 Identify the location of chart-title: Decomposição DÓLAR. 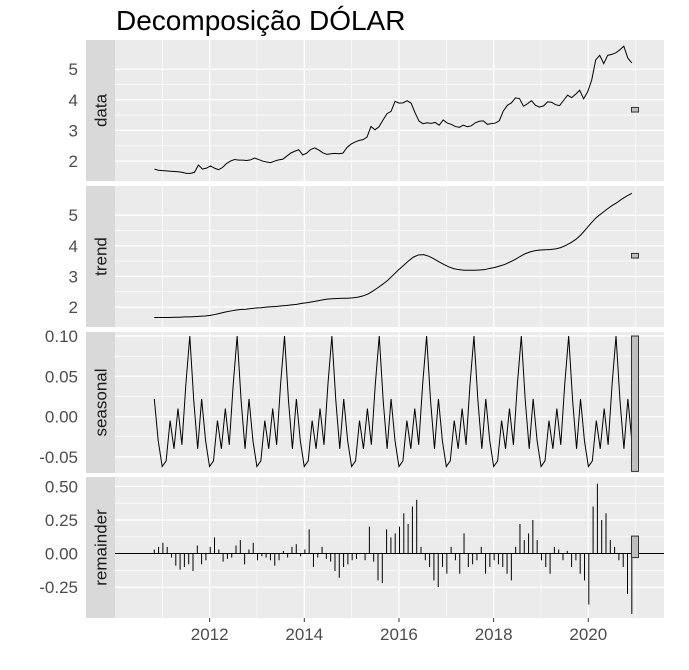
(260, 20).